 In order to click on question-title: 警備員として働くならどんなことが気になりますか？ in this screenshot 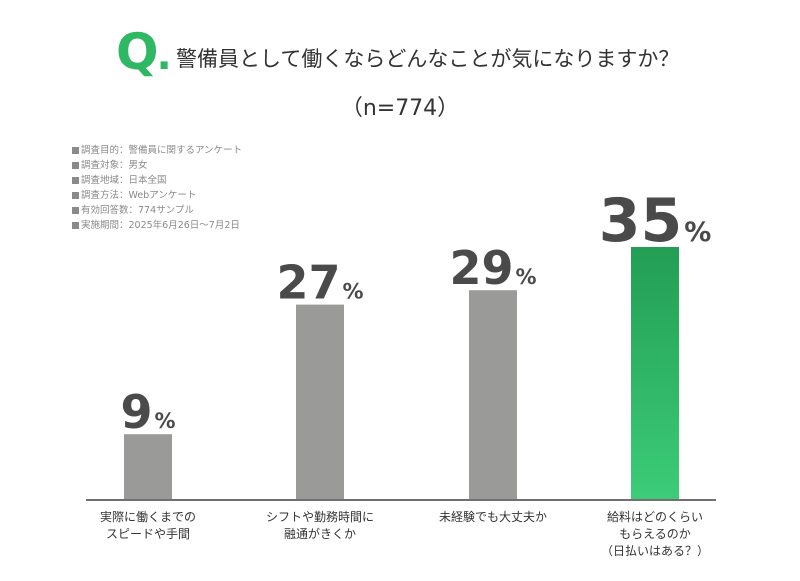, I will do `click(428, 59)`.